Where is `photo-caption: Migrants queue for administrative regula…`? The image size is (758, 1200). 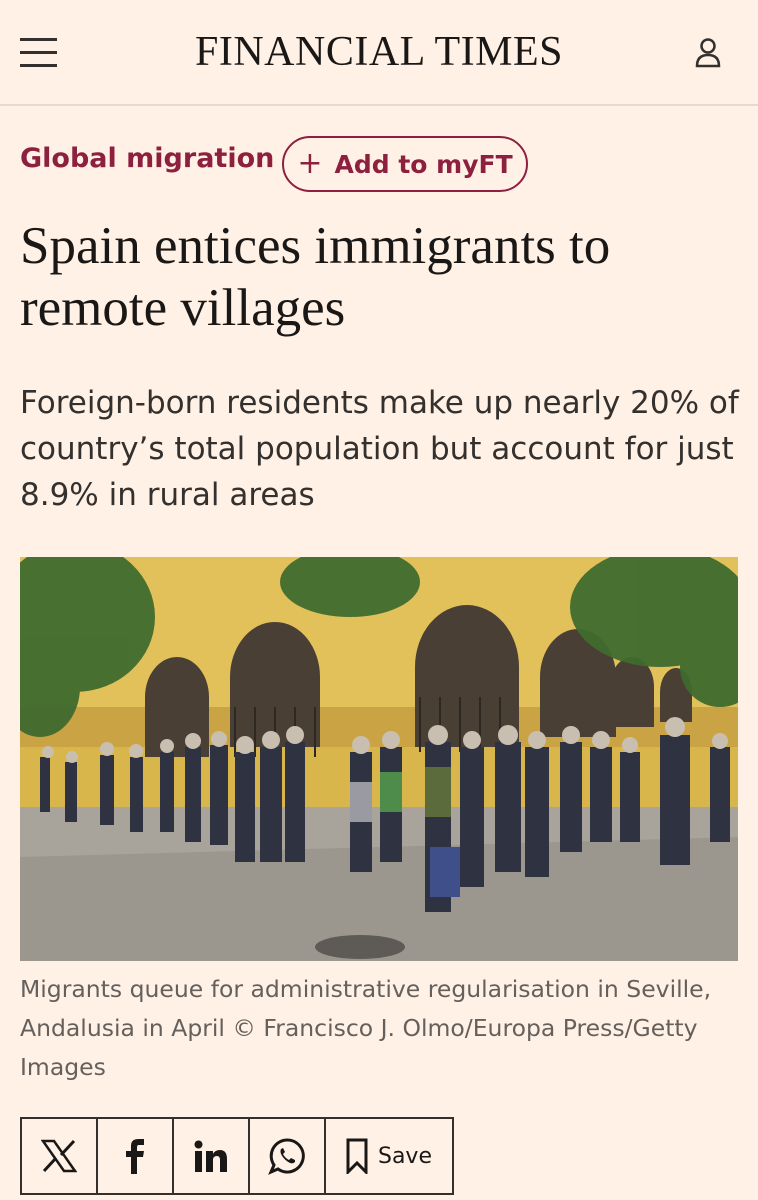
photo-caption: Migrants queue for administrative regula… is located at coordinates (366, 1028).